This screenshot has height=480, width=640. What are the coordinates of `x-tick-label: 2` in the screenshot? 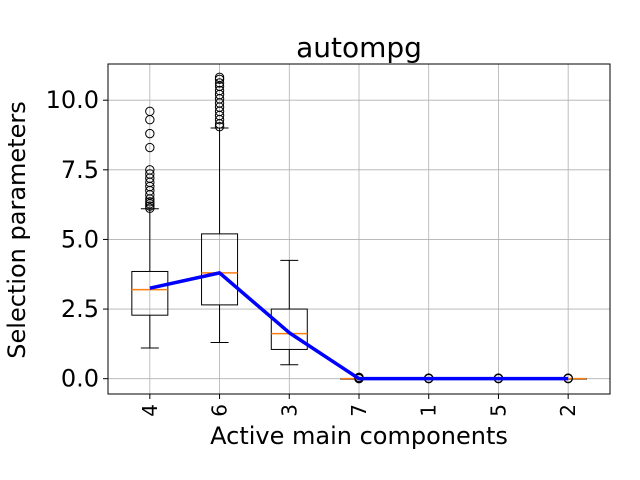 It's located at (568, 410).